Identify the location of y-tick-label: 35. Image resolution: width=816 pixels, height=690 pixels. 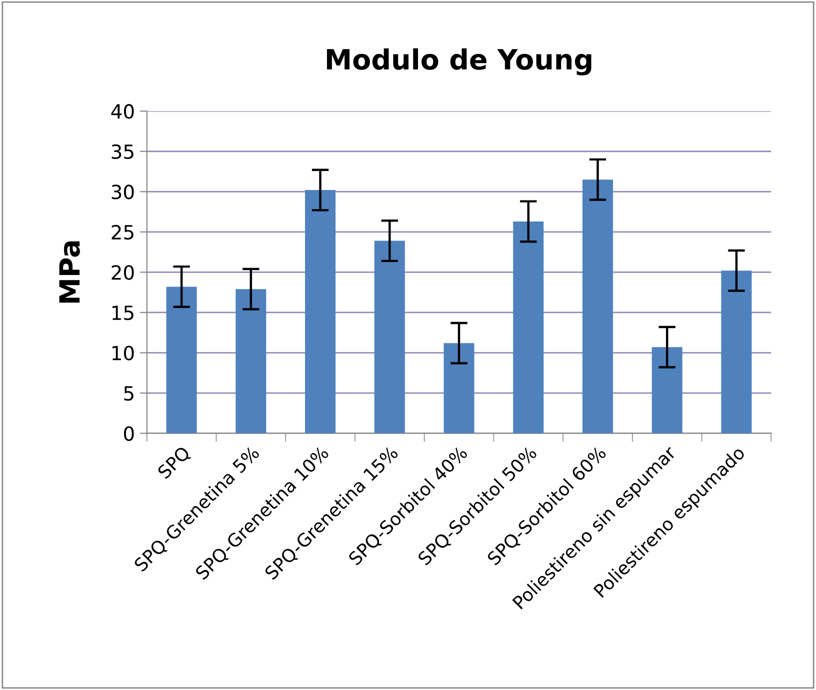
(123, 152).